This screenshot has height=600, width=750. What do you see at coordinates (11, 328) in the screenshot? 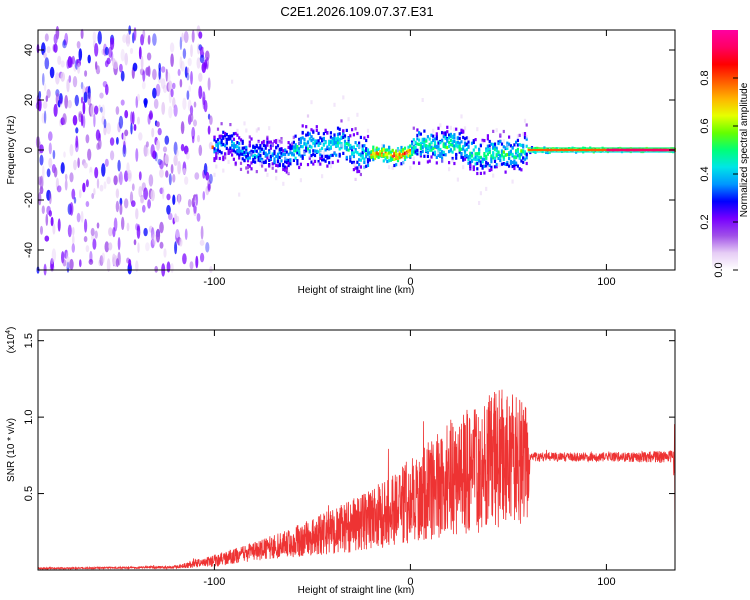
I see `snr-multiplier-close: )` at bounding box center [11, 328].